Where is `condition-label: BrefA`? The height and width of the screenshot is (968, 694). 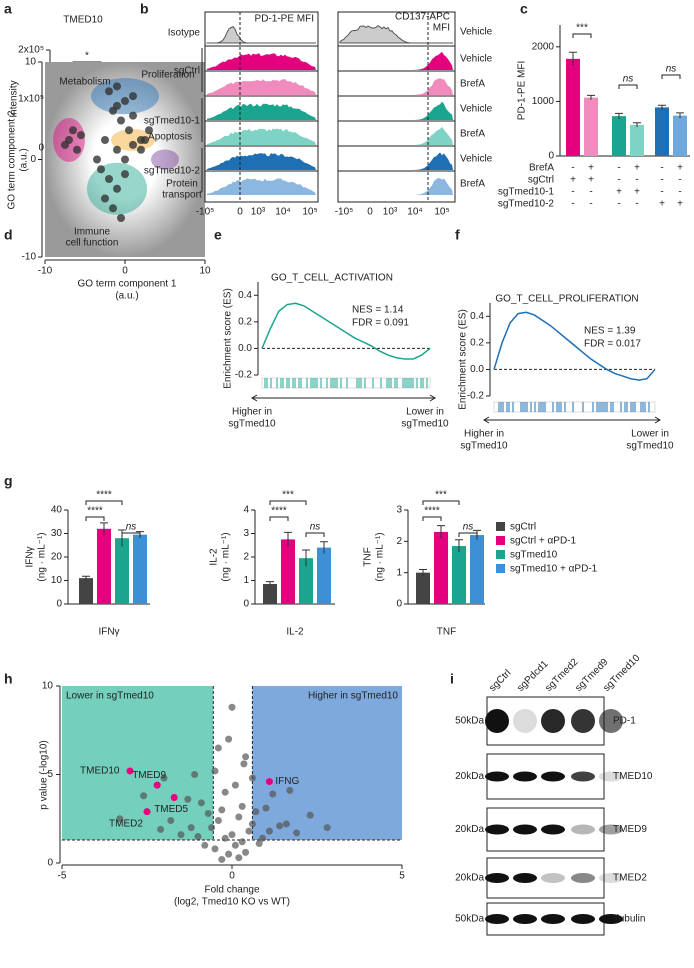 condition-label: BrefA is located at coordinates (541, 168).